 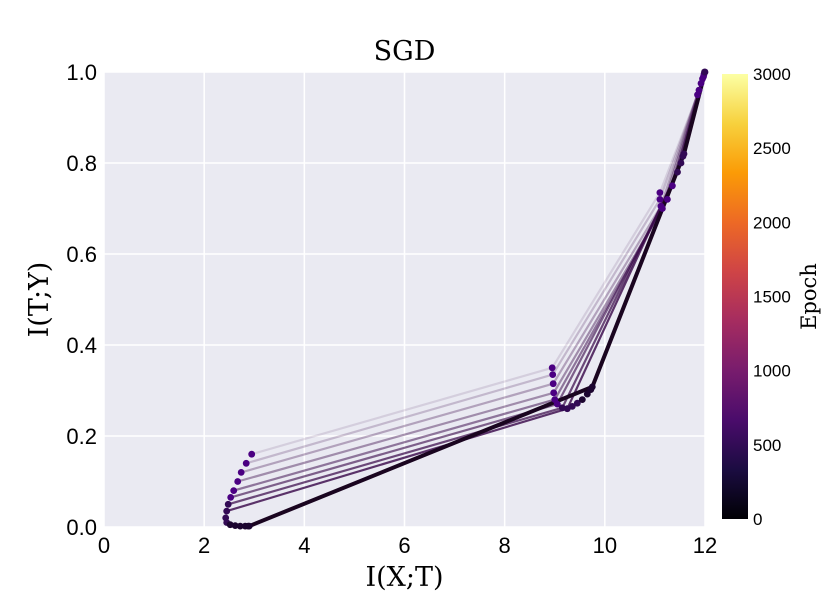 I want to click on colorbar, so click(x=735, y=296).